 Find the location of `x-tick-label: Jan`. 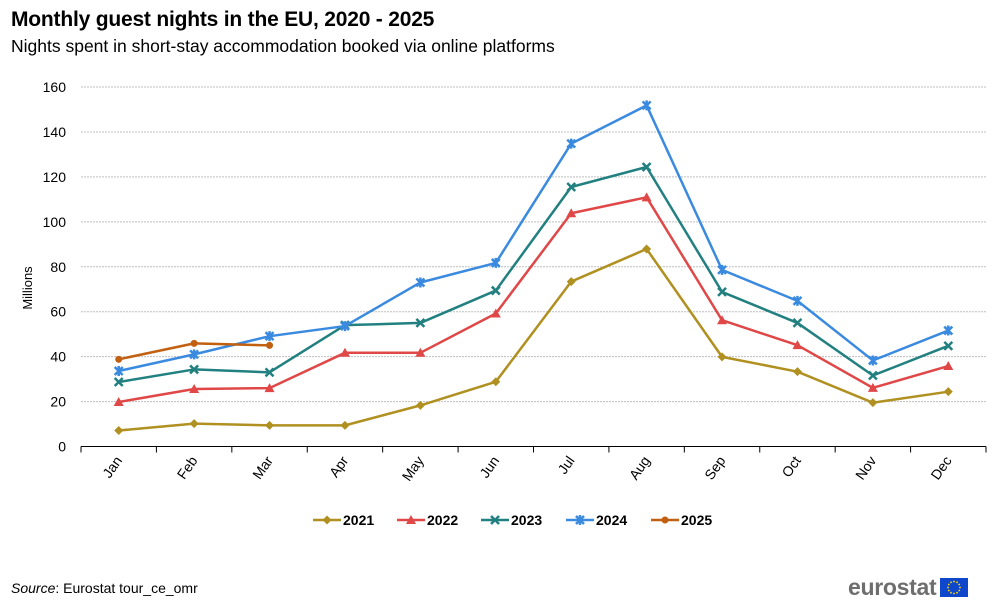

x-tick-label: Jan is located at coordinates (112, 467).